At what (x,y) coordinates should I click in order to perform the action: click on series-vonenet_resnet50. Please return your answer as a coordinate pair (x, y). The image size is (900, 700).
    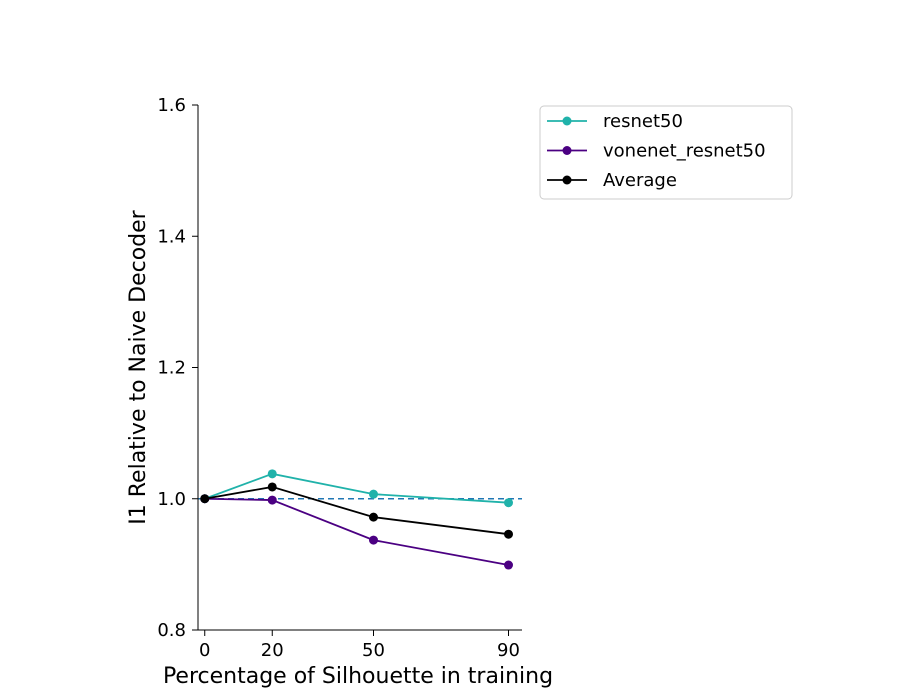
    Looking at the image, I should click on (356, 532).